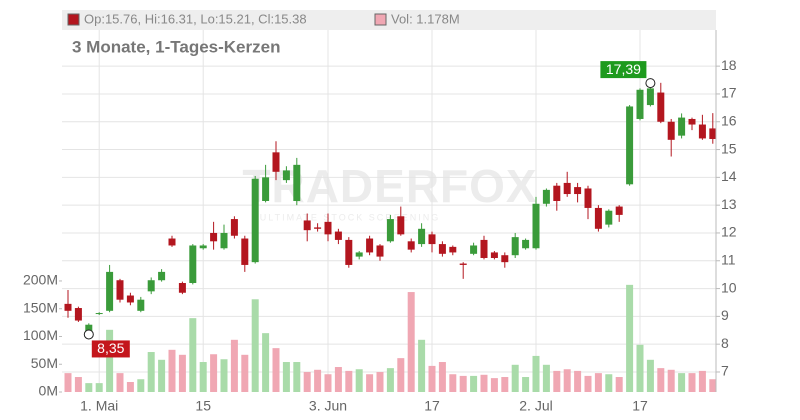 This screenshot has width=800, height=420. What do you see at coordinates (725, 343) in the screenshot?
I see `y-tick-label: 8` at bounding box center [725, 343].